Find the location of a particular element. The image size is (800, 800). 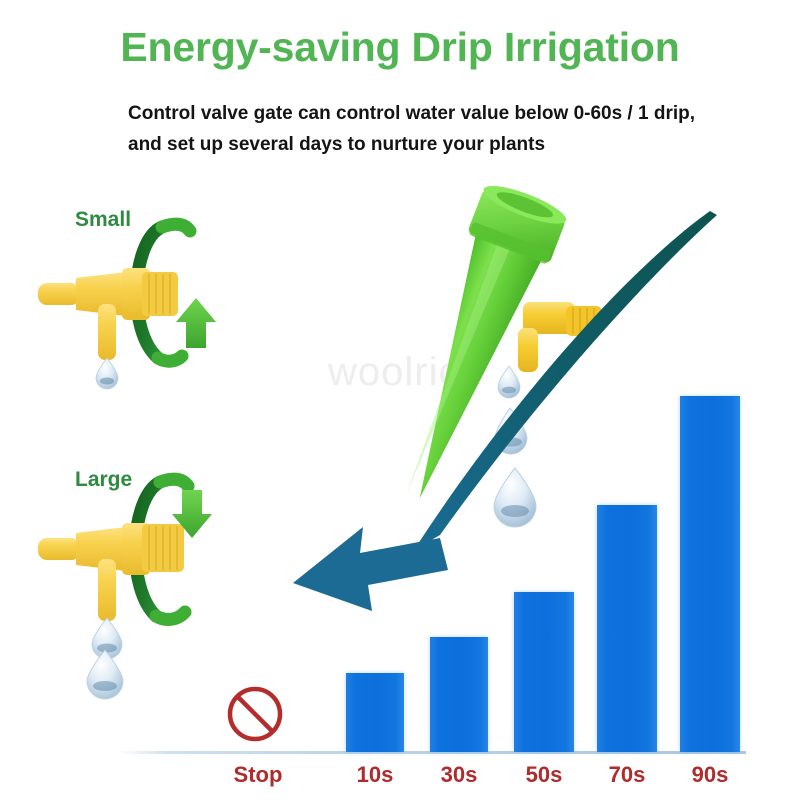

dripper-cone is located at coordinates (486, 342).